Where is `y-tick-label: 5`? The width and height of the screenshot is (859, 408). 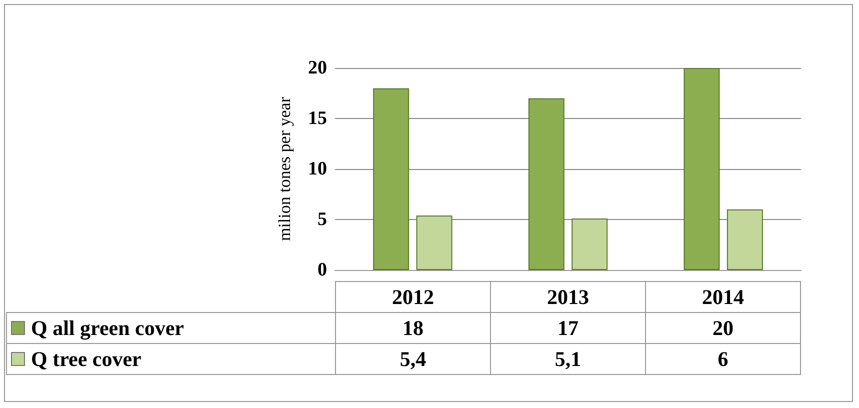 y-tick-label: 5 is located at coordinates (322, 219).